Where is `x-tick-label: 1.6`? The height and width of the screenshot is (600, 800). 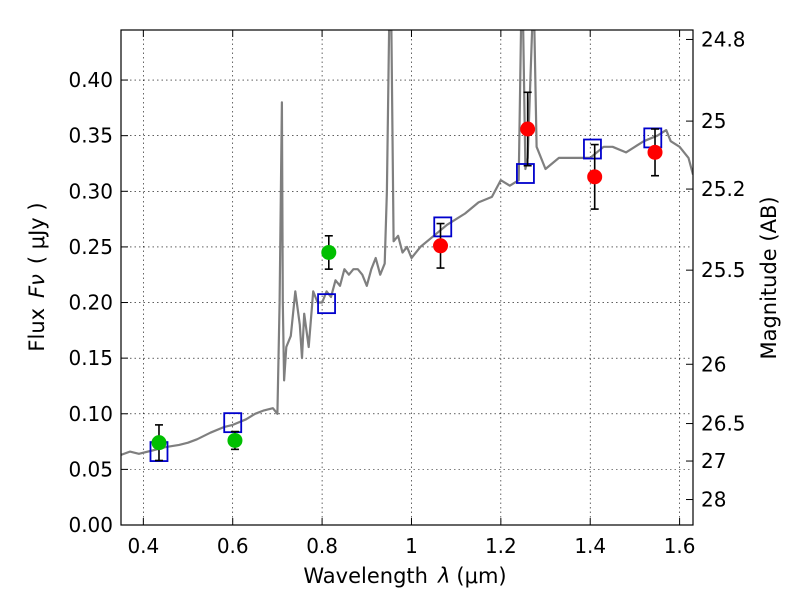 x-tick-label: 1.6 is located at coordinates (680, 546).